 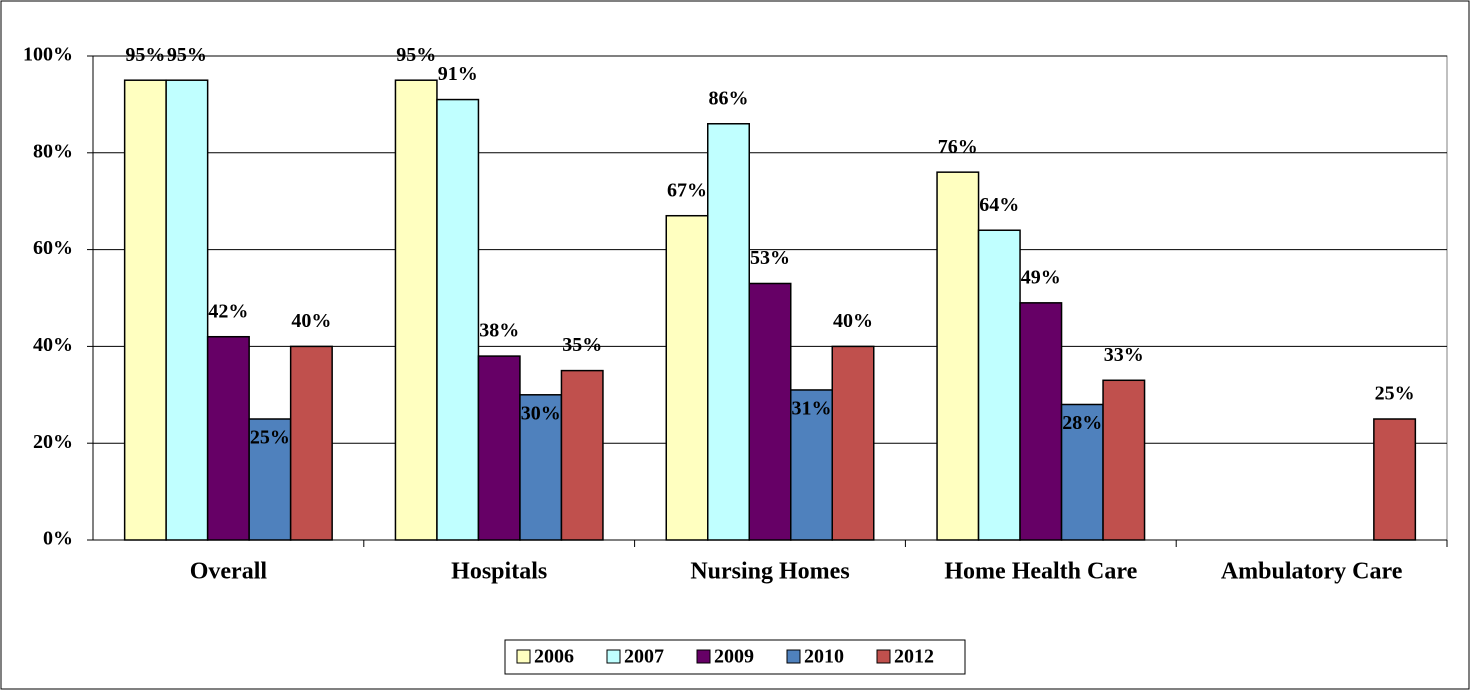 What do you see at coordinates (769, 572) in the screenshot?
I see `x-tick-label: Nursing Homes` at bounding box center [769, 572].